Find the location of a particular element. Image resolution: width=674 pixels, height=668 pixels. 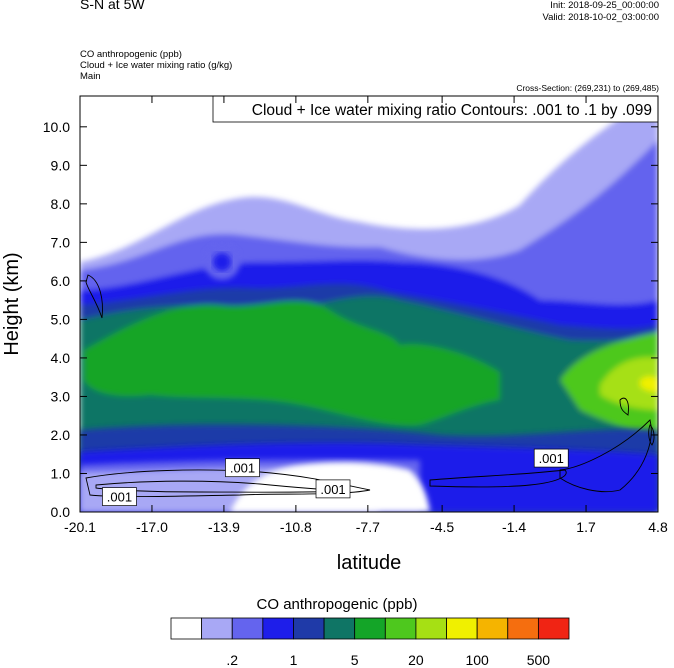

variable-line-1: CO anthropogenic (ppb) is located at coordinates (131, 54).